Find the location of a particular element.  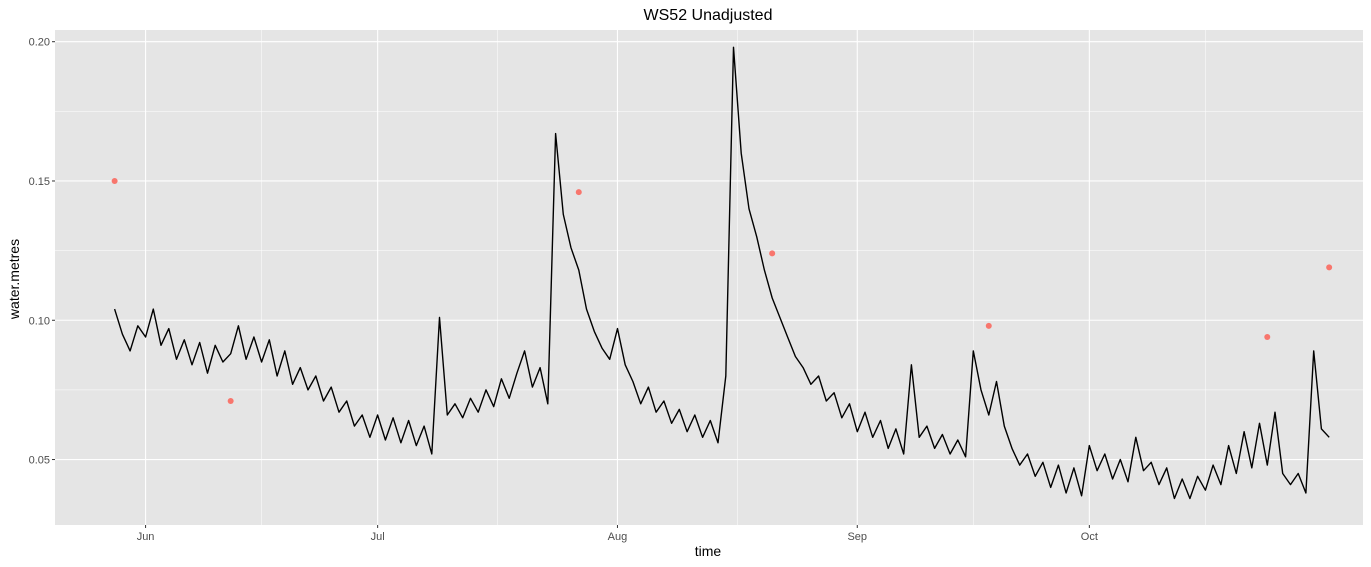

x-tick-label: Oct is located at coordinates (1089, 537).